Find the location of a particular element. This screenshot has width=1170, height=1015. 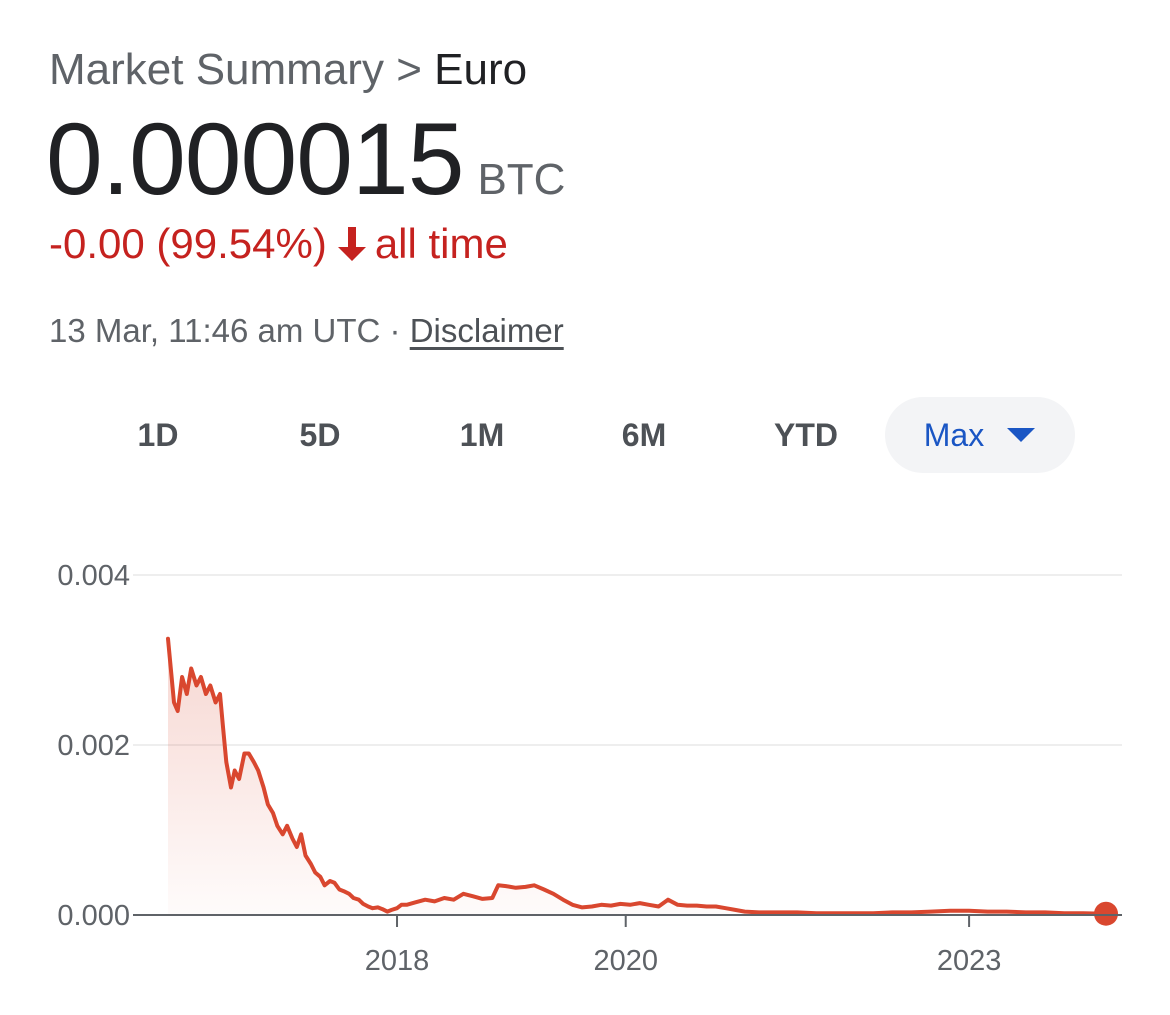

arrow-down-icon is located at coordinates (351, 244).